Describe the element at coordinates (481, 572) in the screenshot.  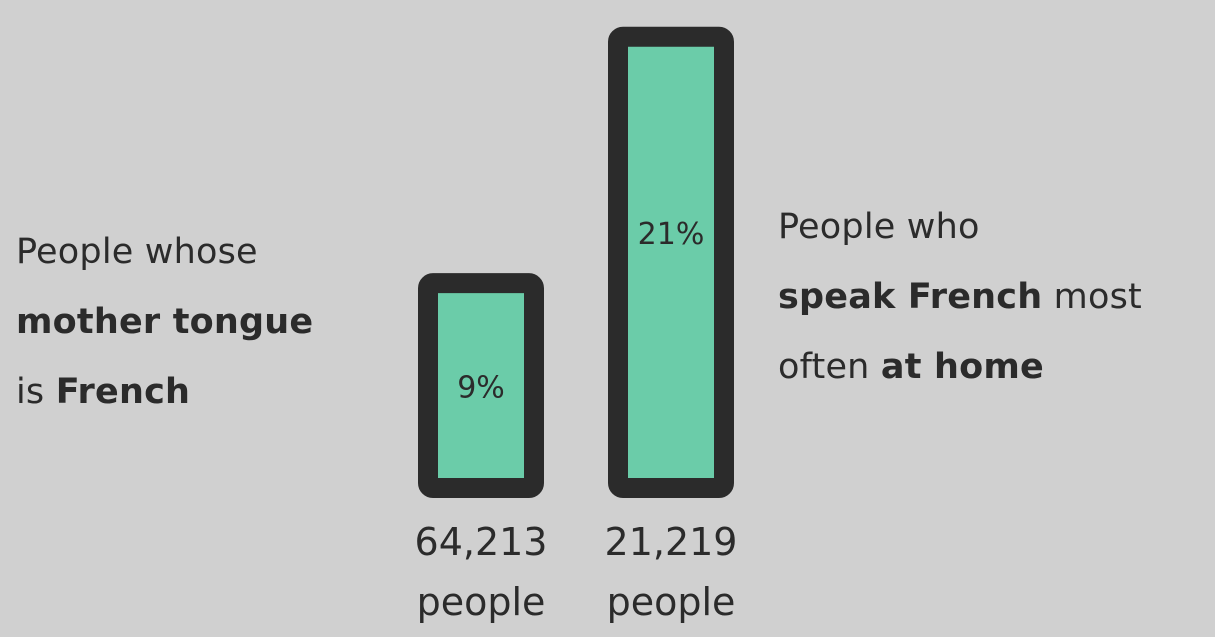
I see `count-label-1: 64,213 people` at that location.